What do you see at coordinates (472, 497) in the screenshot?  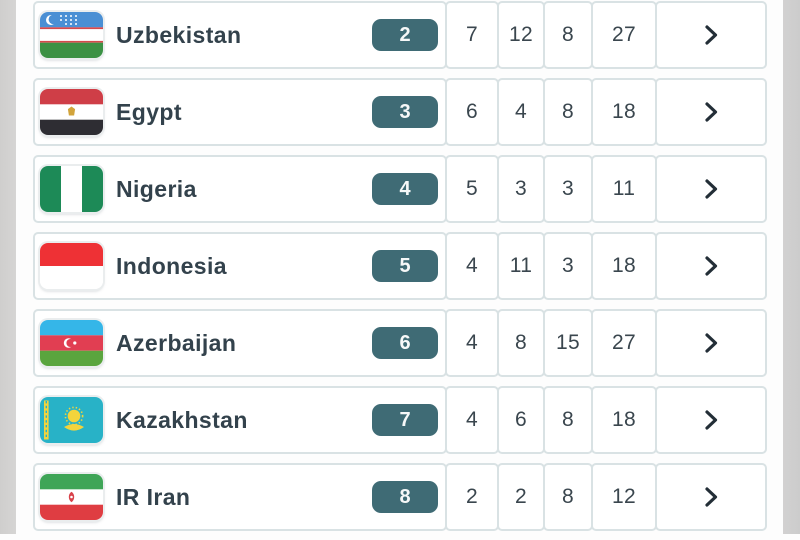 I see `gold-count: 2` at bounding box center [472, 497].